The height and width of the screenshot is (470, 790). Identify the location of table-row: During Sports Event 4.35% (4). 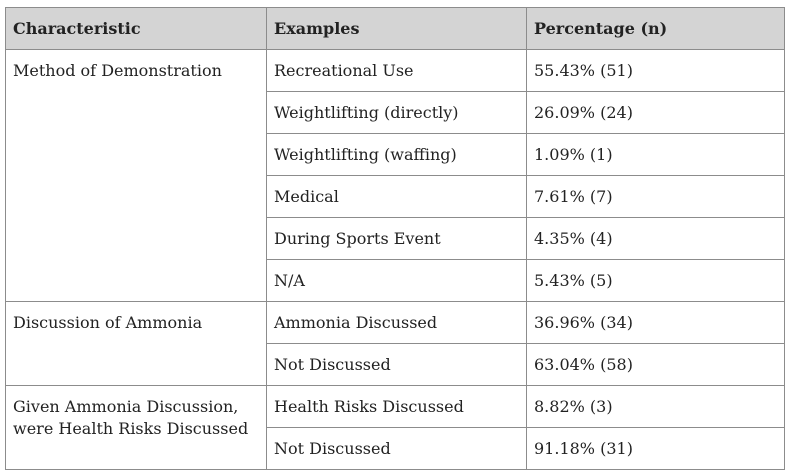
(395, 238).